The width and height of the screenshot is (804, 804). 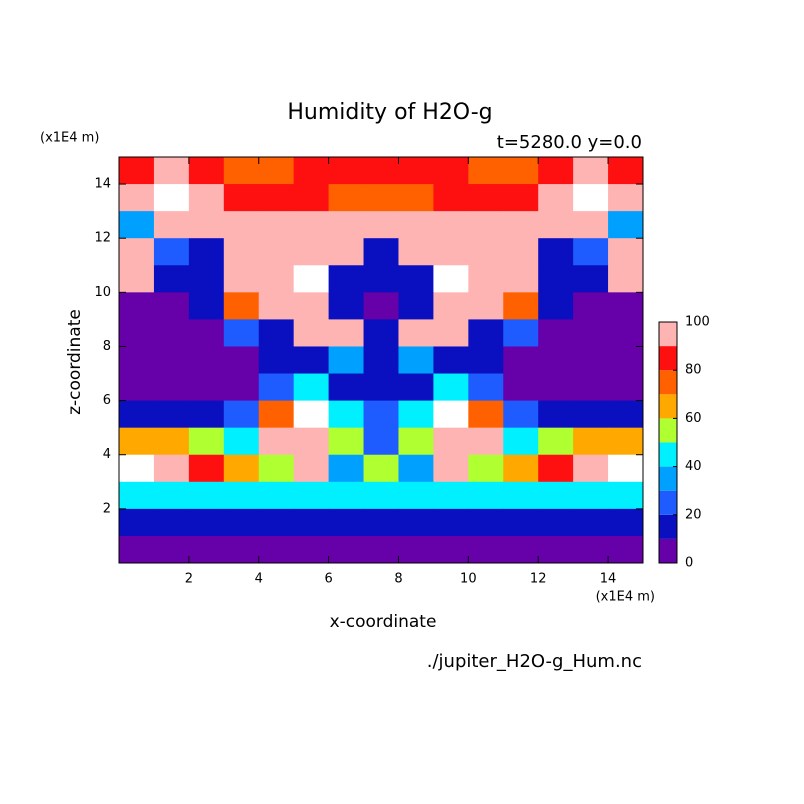 What do you see at coordinates (107, 454) in the screenshot?
I see `y-tick-label: 4` at bounding box center [107, 454].